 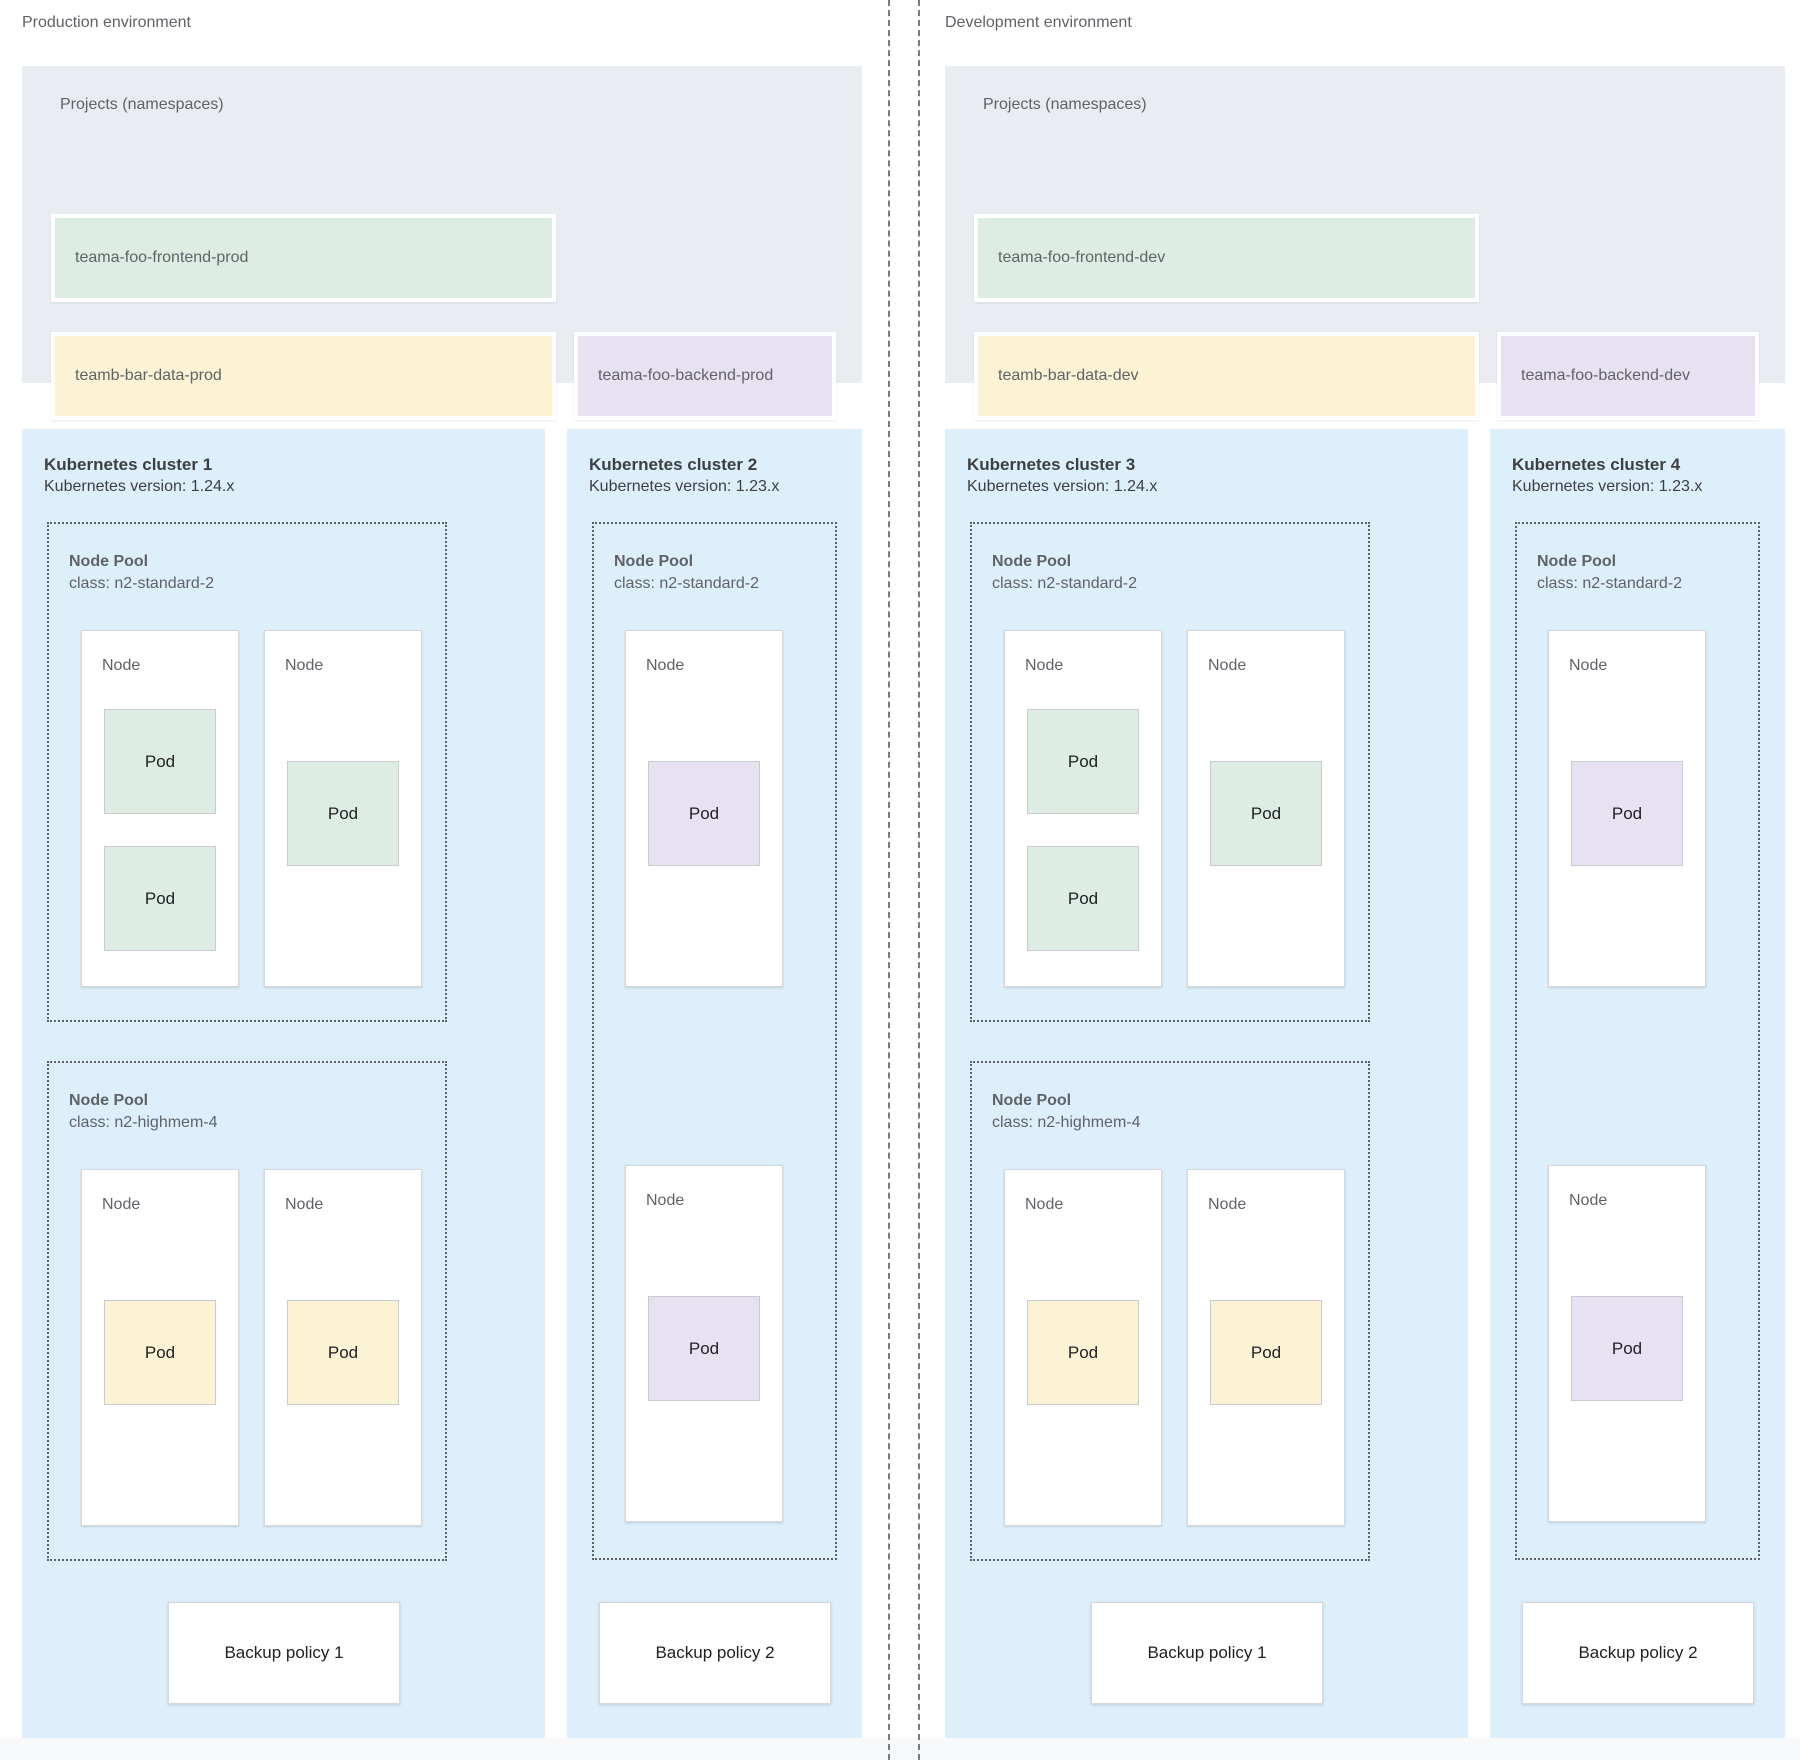 I want to click on namespace-label: teamb-bar-data-dev, so click(x=1068, y=375).